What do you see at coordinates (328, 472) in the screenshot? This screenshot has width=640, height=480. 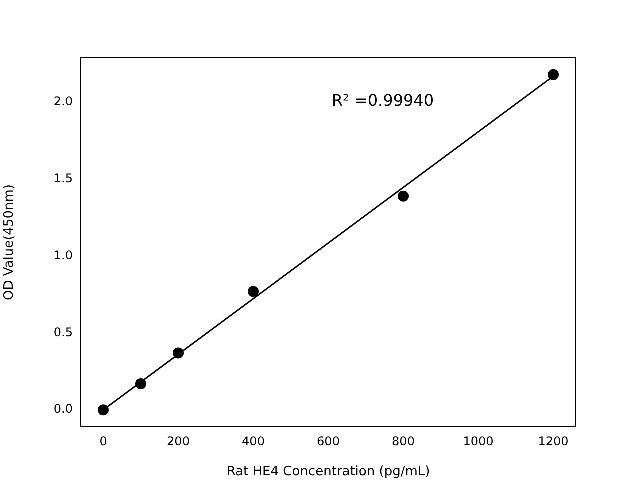 I see `x-axis-title: Rat HE4 Concentration (pg/mL)` at bounding box center [328, 472].